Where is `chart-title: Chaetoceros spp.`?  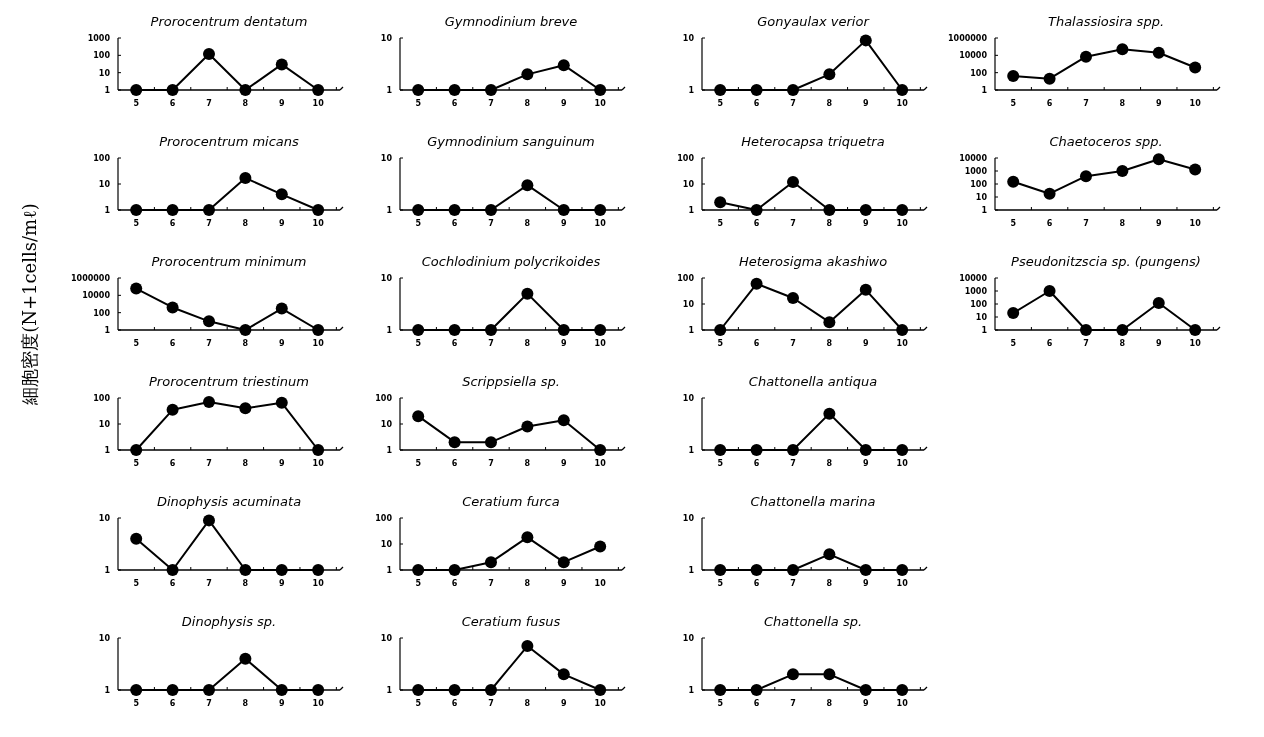 chart-title: Chaetoceros spp. is located at coordinates (1106, 141).